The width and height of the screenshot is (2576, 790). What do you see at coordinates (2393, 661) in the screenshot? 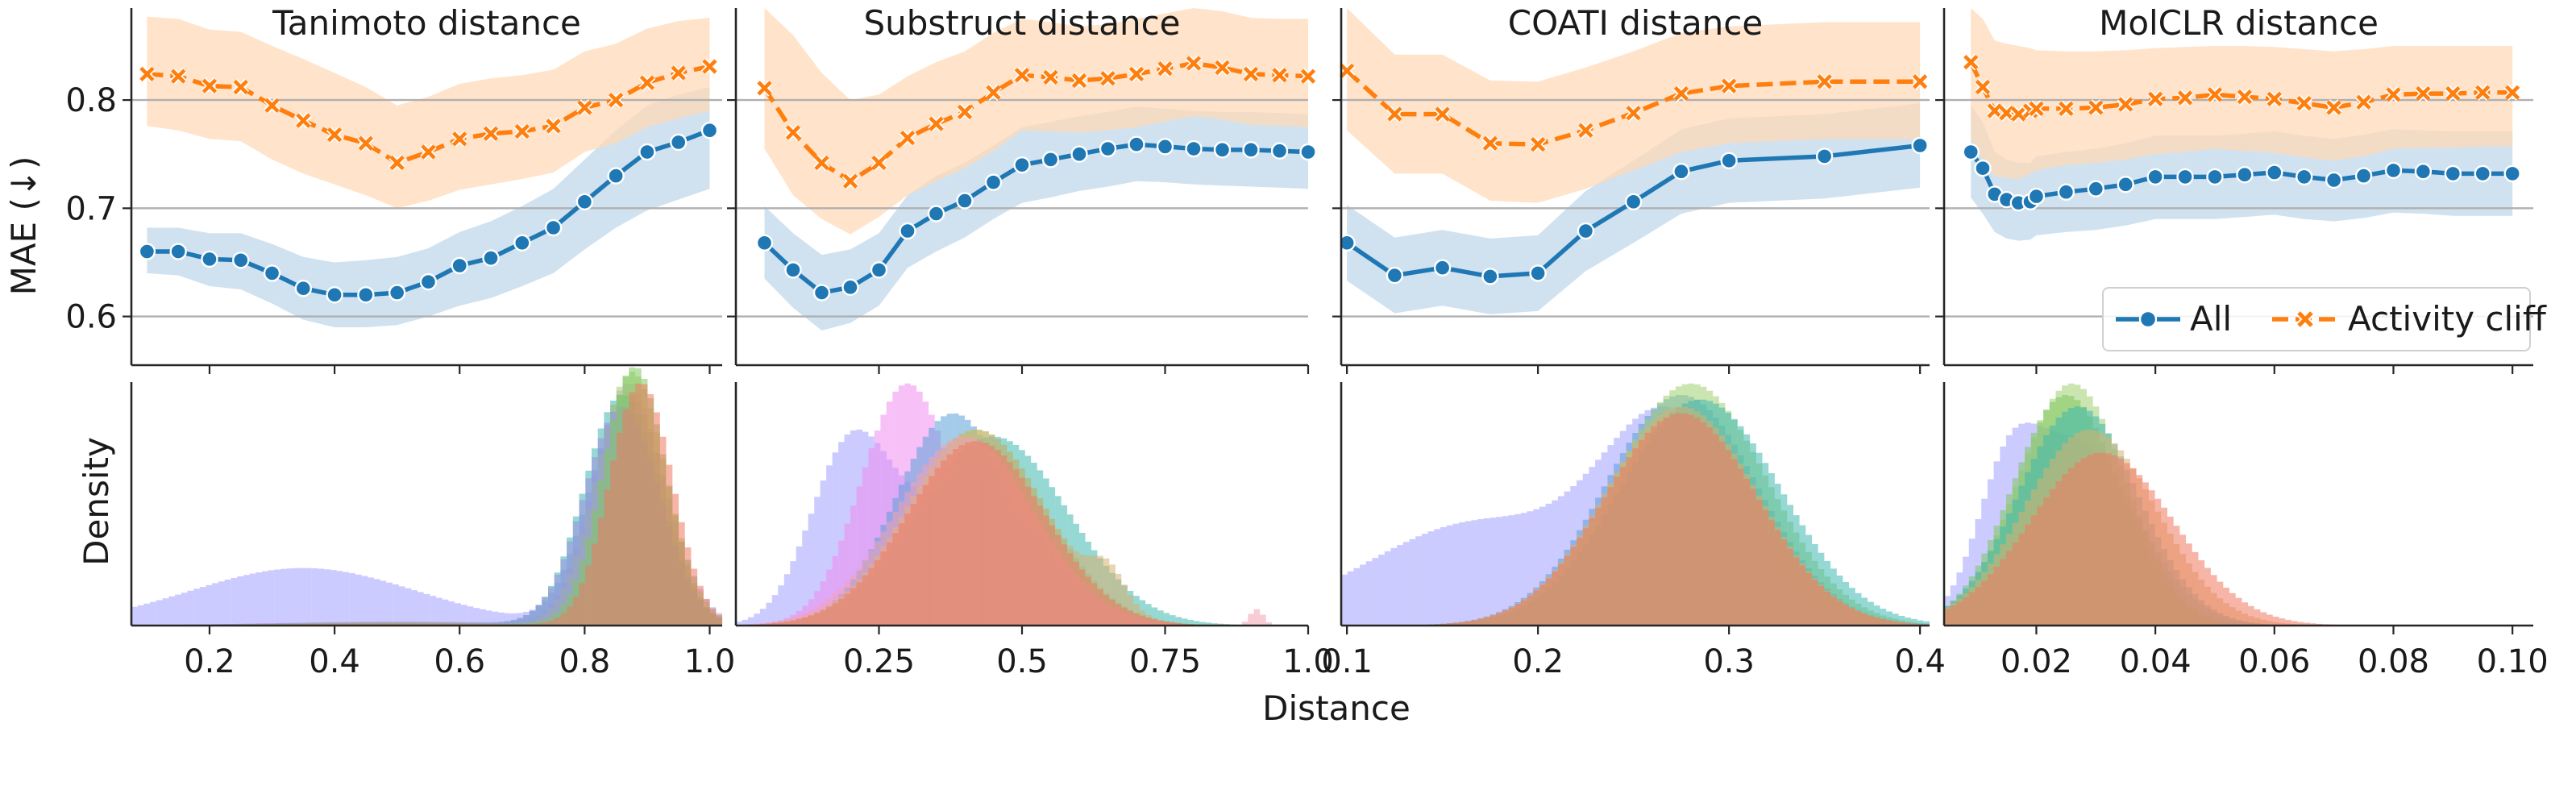
I see `x-tick-label: 0.08` at bounding box center [2393, 661].